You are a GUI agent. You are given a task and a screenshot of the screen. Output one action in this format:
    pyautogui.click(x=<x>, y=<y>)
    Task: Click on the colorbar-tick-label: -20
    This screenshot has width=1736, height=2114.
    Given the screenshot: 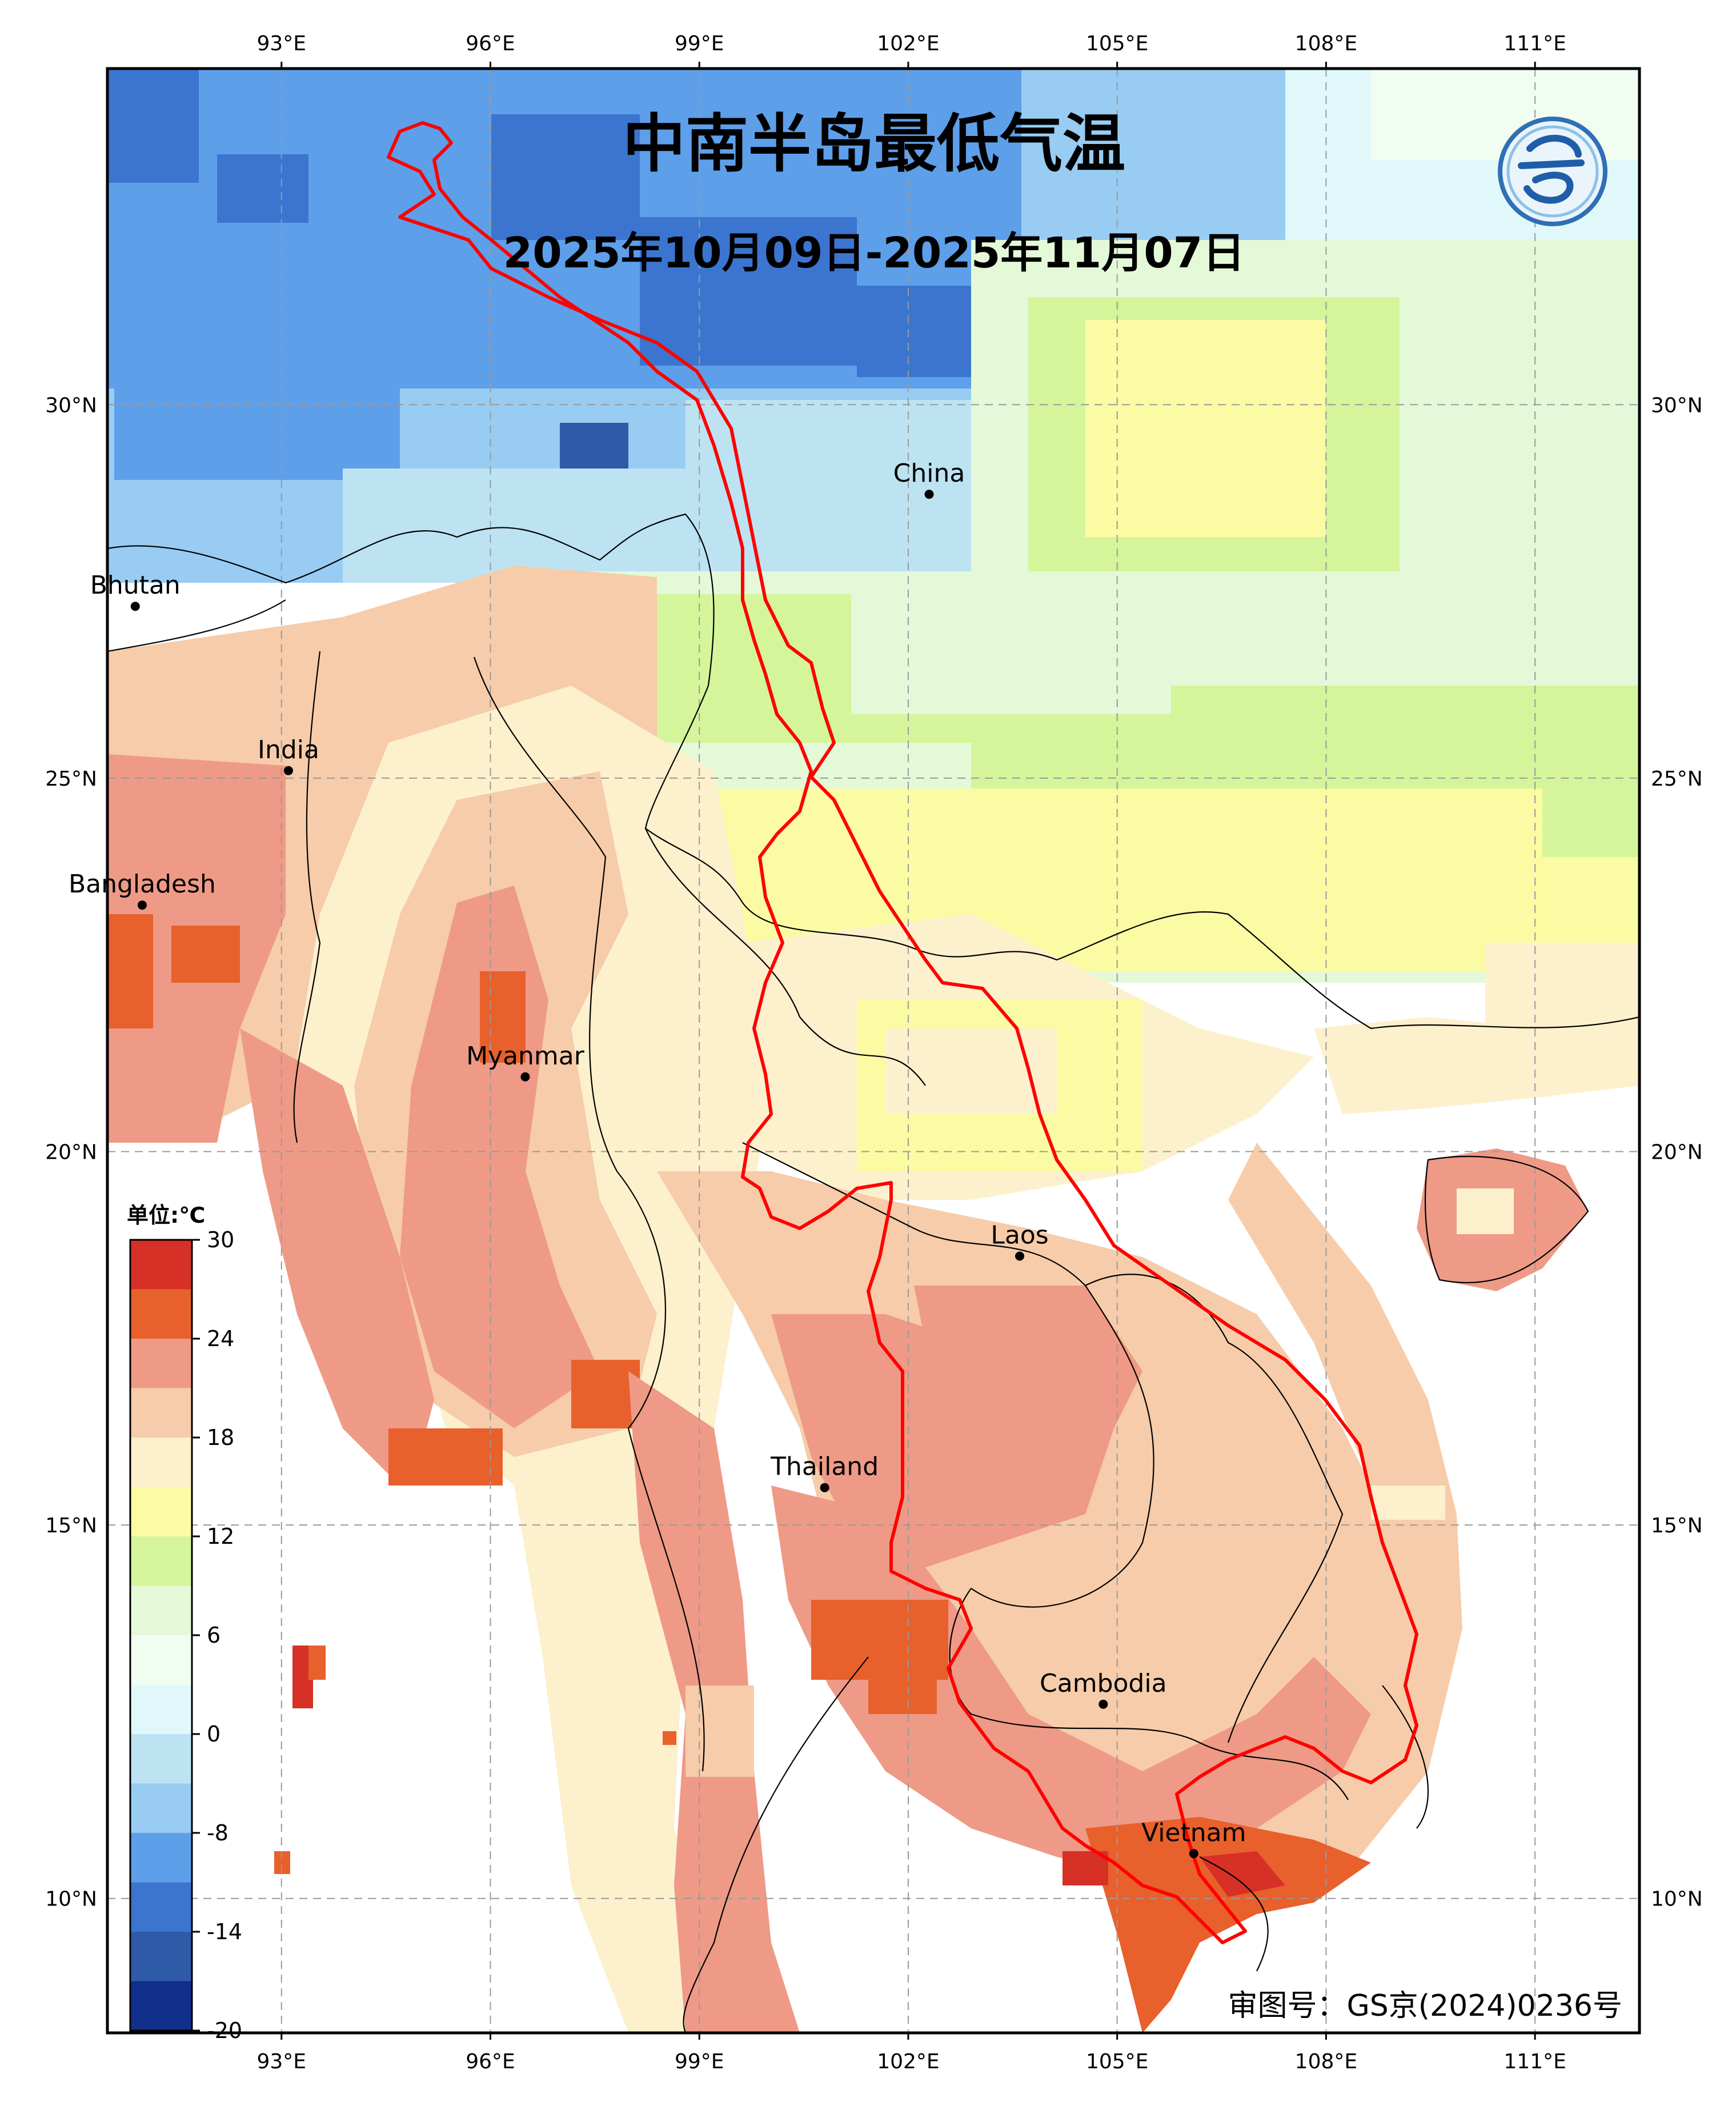 What is the action you would take?
    pyautogui.click(x=224, y=2031)
    